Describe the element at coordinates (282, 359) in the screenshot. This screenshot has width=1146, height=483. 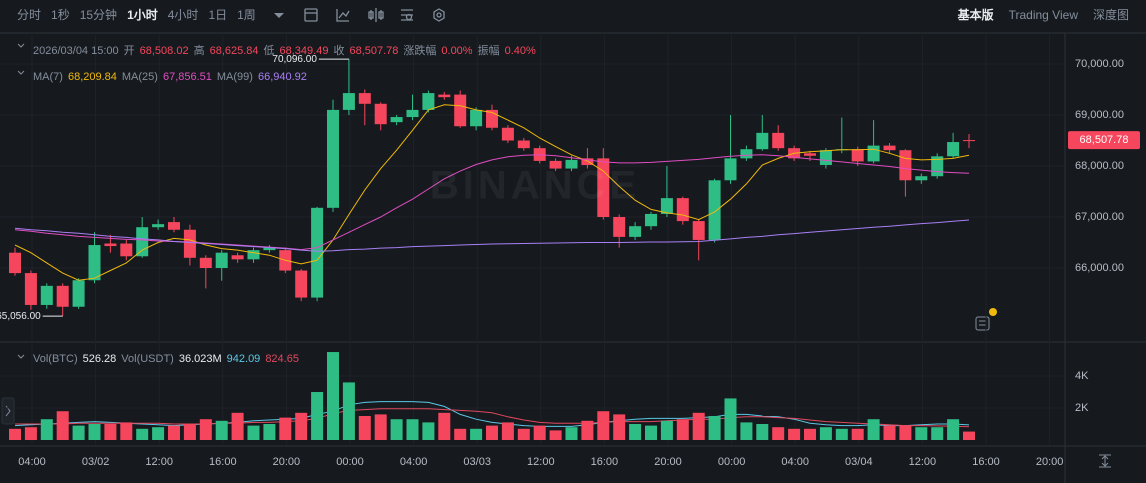
I see `legend-text: 824.65` at that location.